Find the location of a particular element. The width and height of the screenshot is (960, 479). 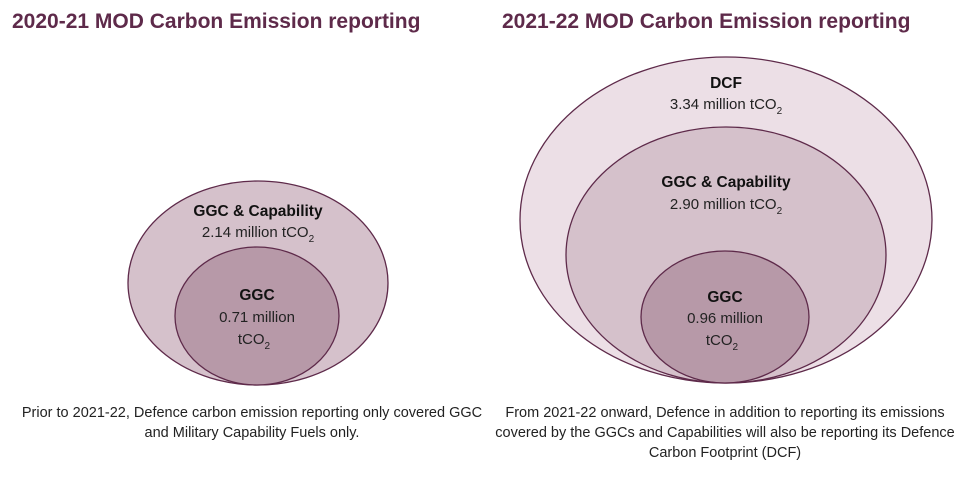

left-panel-title: 2020-21 MOD Carbon Emission reporting is located at coordinates (216, 21).